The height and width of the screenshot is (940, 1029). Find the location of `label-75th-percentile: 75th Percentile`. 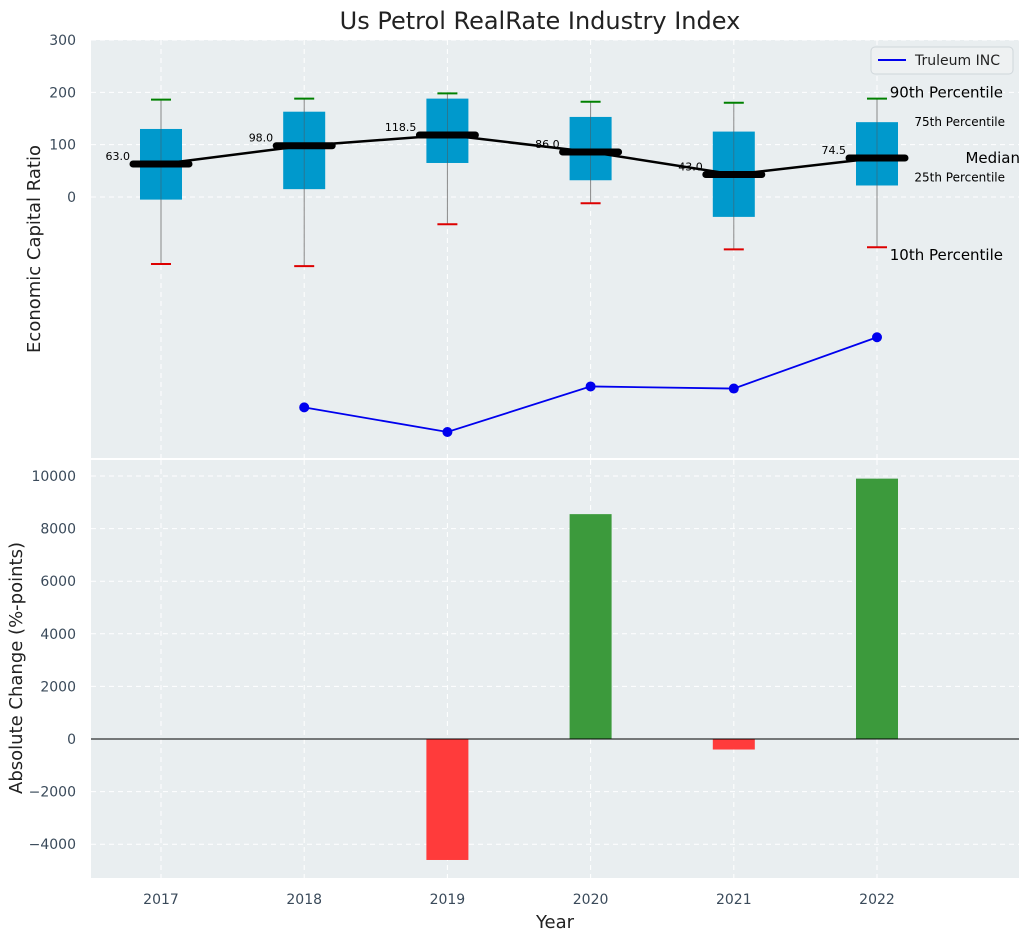

label-75th-percentile: 75th Percentile is located at coordinates (959, 122).